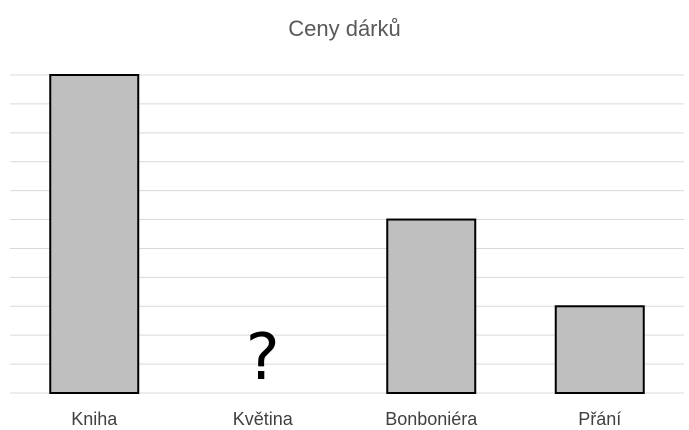  Describe the element at coordinates (94, 419) in the screenshot. I see `category-label-0: Kniha` at that location.